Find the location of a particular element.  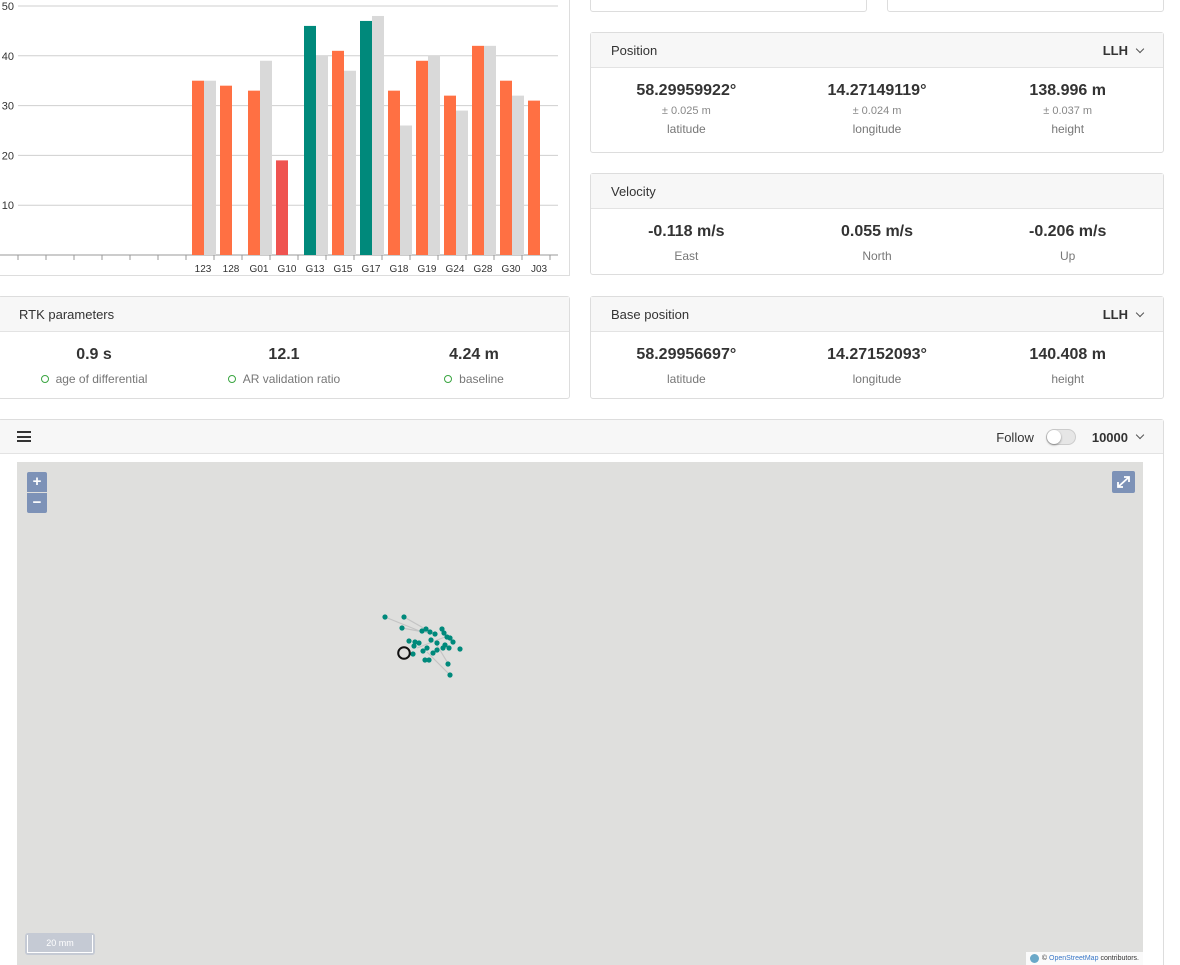

track-lines is located at coordinates (417, 646).